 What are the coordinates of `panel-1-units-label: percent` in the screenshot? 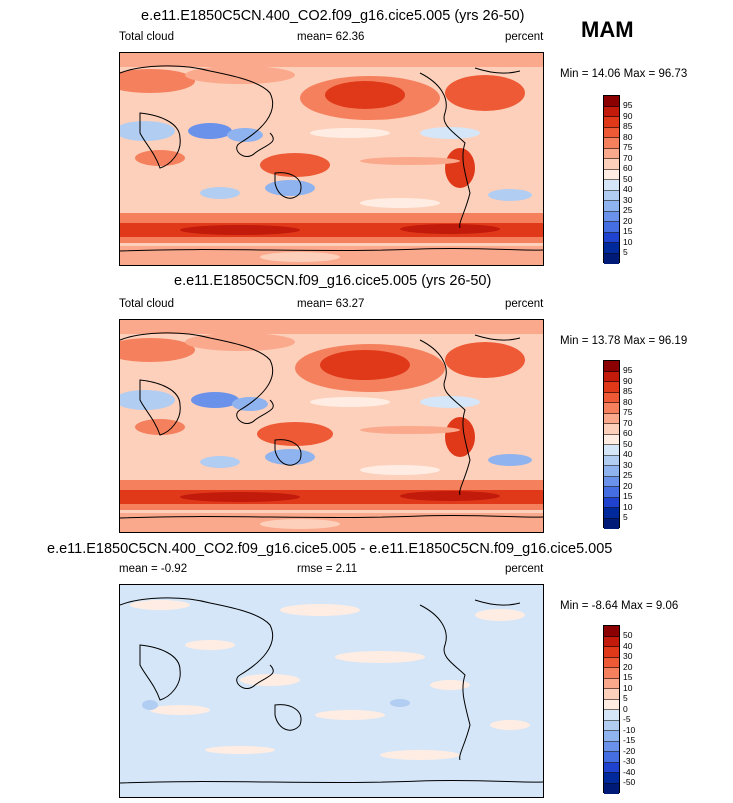 It's located at (524, 37).